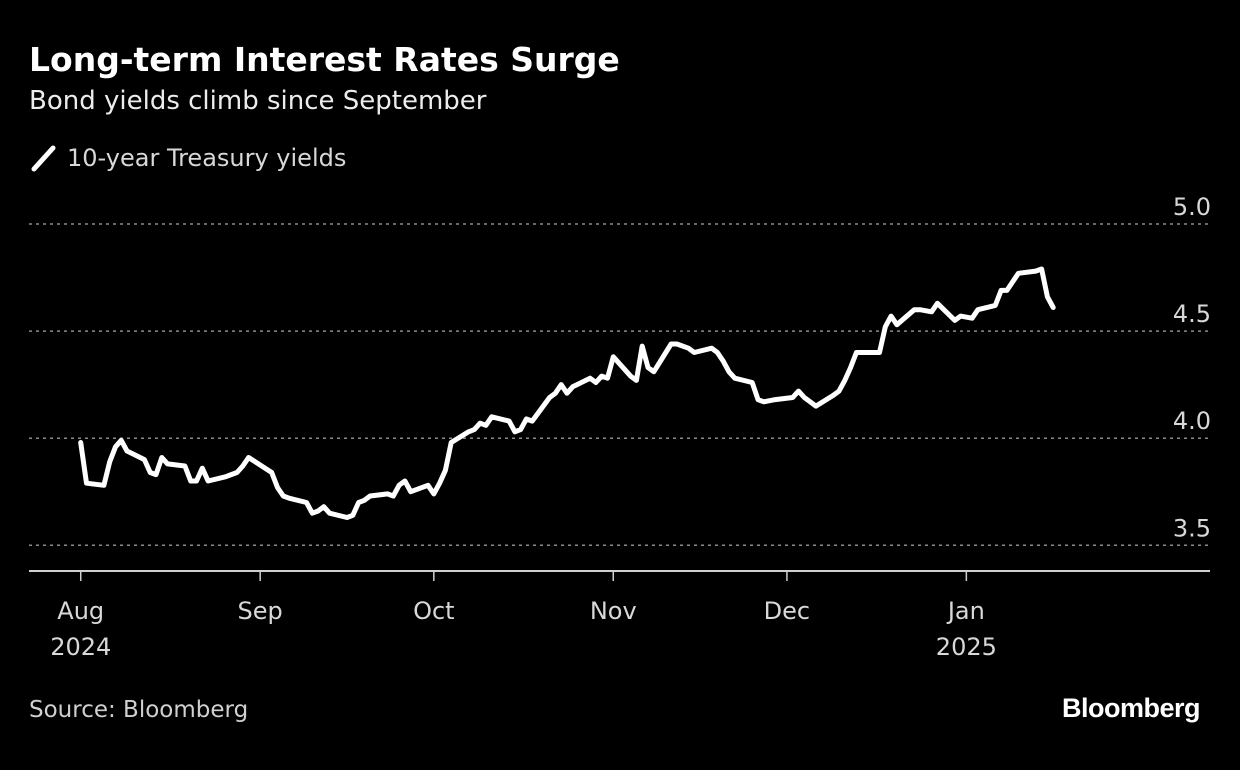  Describe the element at coordinates (1192, 421) in the screenshot. I see `y-tick-label: 4.0` at that location.